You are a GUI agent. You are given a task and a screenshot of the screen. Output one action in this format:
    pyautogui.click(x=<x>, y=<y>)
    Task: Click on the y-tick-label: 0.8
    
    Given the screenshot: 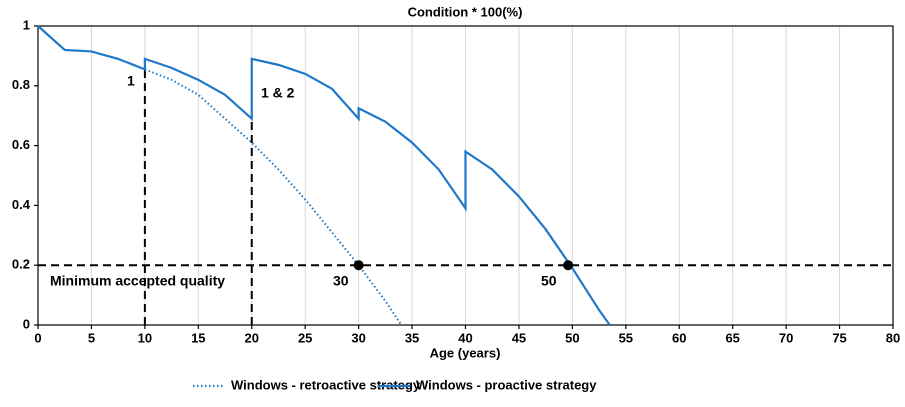 What is the action you would take?
    pyautogui.click(x=21, y=84)
    